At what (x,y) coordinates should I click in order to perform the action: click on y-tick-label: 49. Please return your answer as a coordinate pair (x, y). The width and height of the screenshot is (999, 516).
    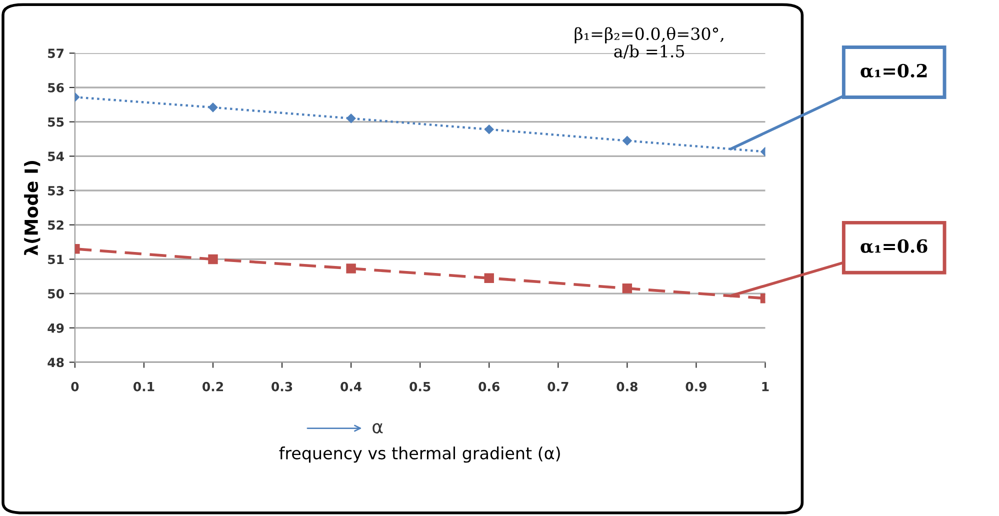
    Looking at the image, I should click on (56, 328).